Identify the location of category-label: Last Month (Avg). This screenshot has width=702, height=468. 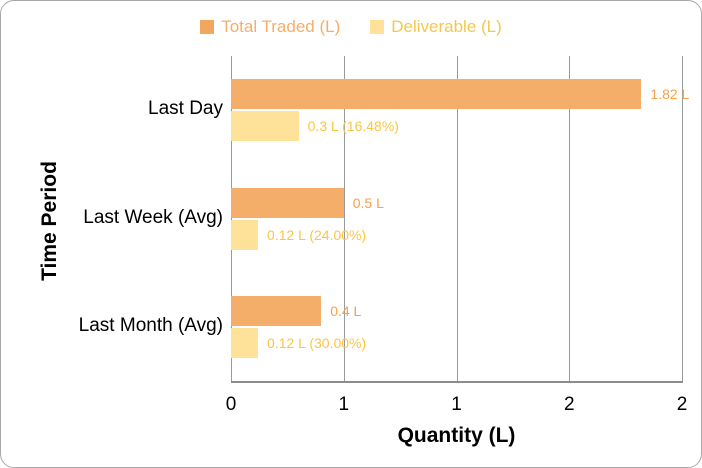
(150, 325).